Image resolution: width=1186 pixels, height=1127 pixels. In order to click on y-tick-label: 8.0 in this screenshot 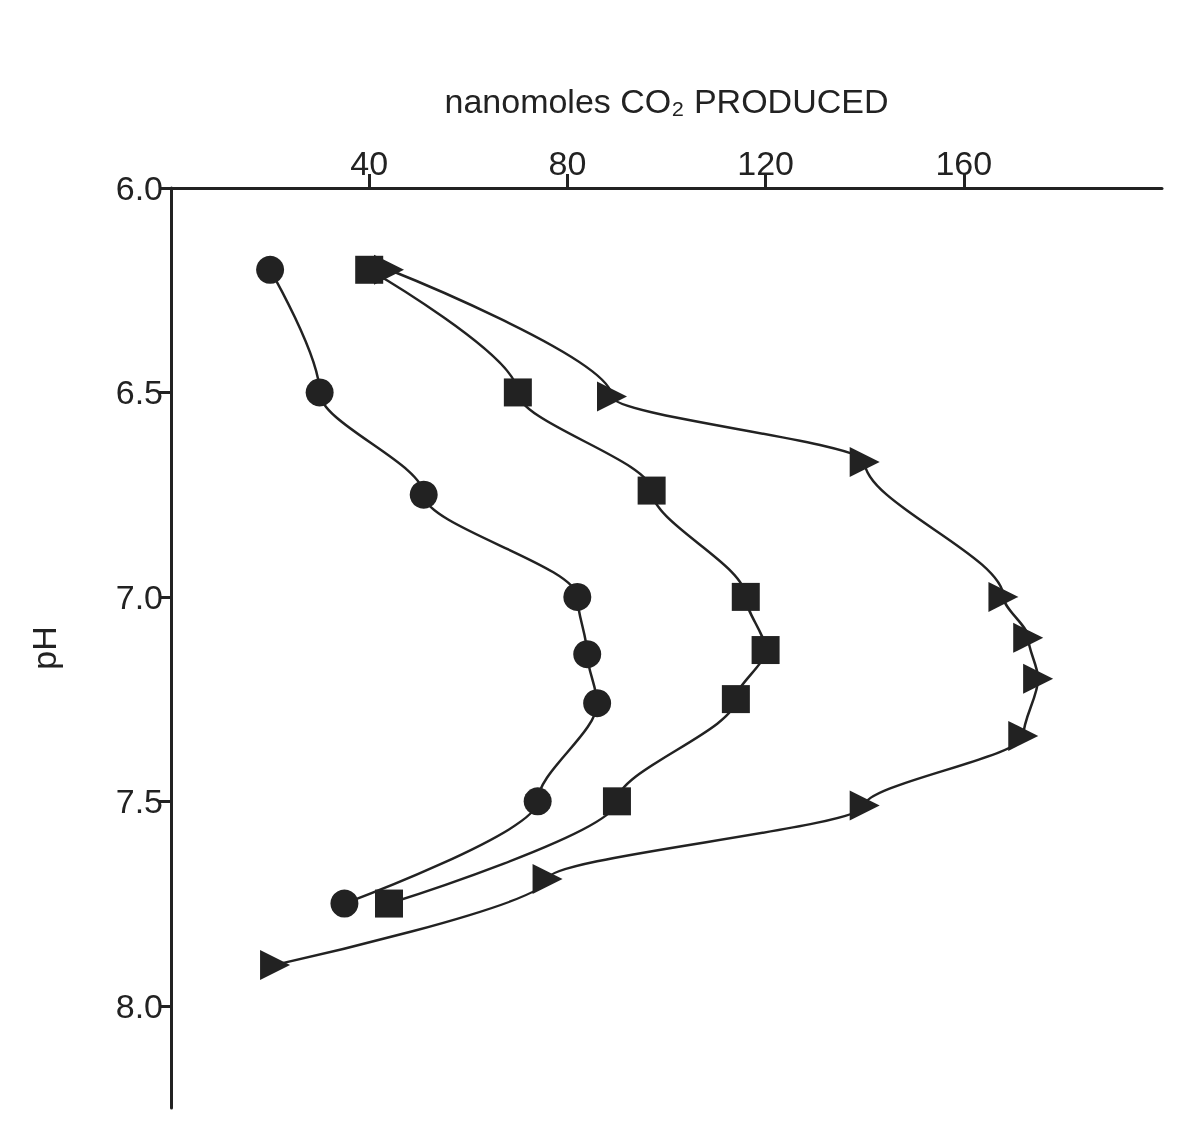, I will do `click(139, 1005)`.